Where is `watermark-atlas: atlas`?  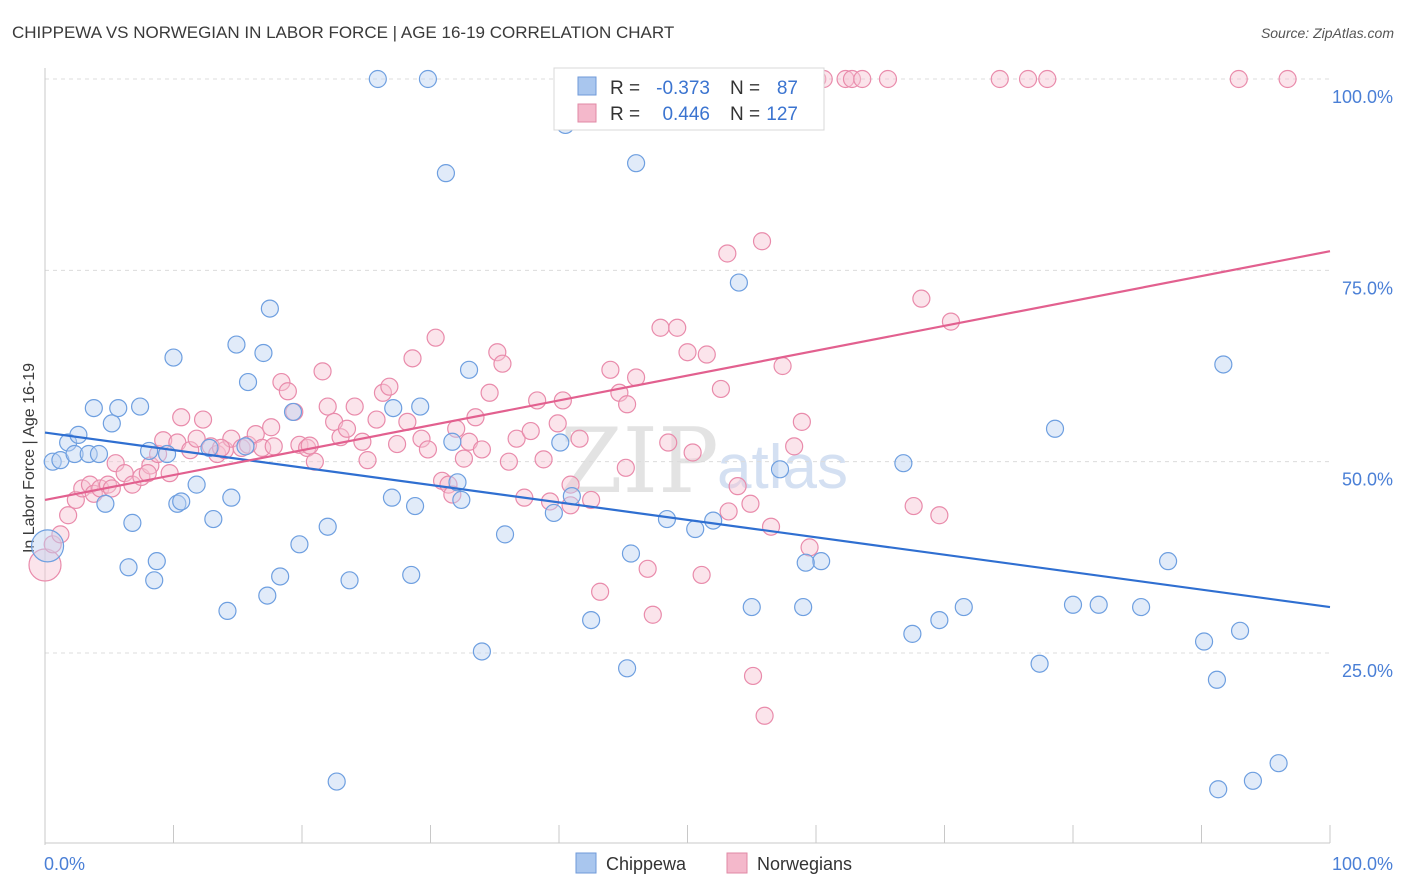
watermark-atlas: atlas is located at coordinates (782, 467).